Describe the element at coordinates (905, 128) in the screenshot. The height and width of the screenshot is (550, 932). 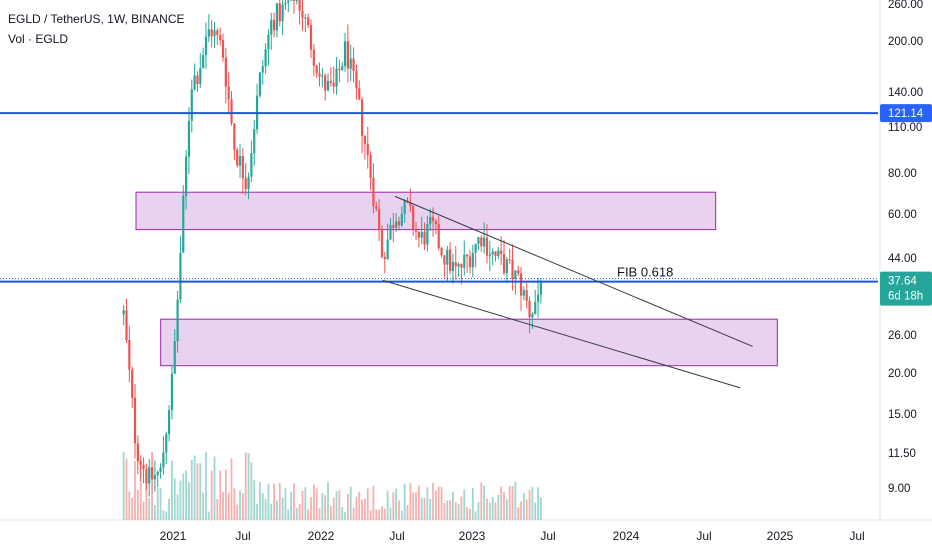
I see `y-tick-label: 110.00` at that location.